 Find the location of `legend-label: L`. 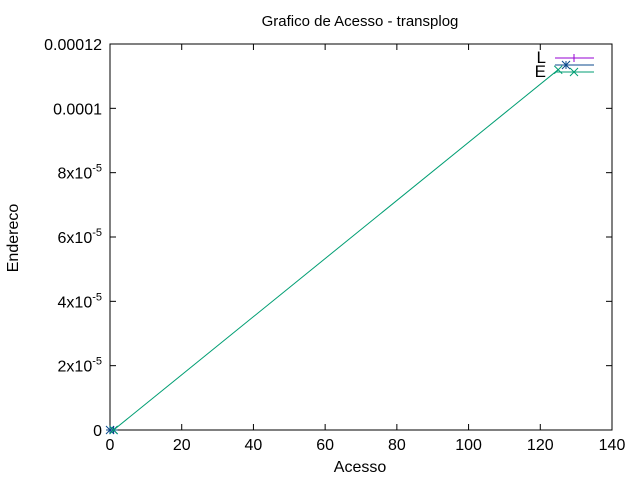

legend-label: L is located at coordinates (541, 57).